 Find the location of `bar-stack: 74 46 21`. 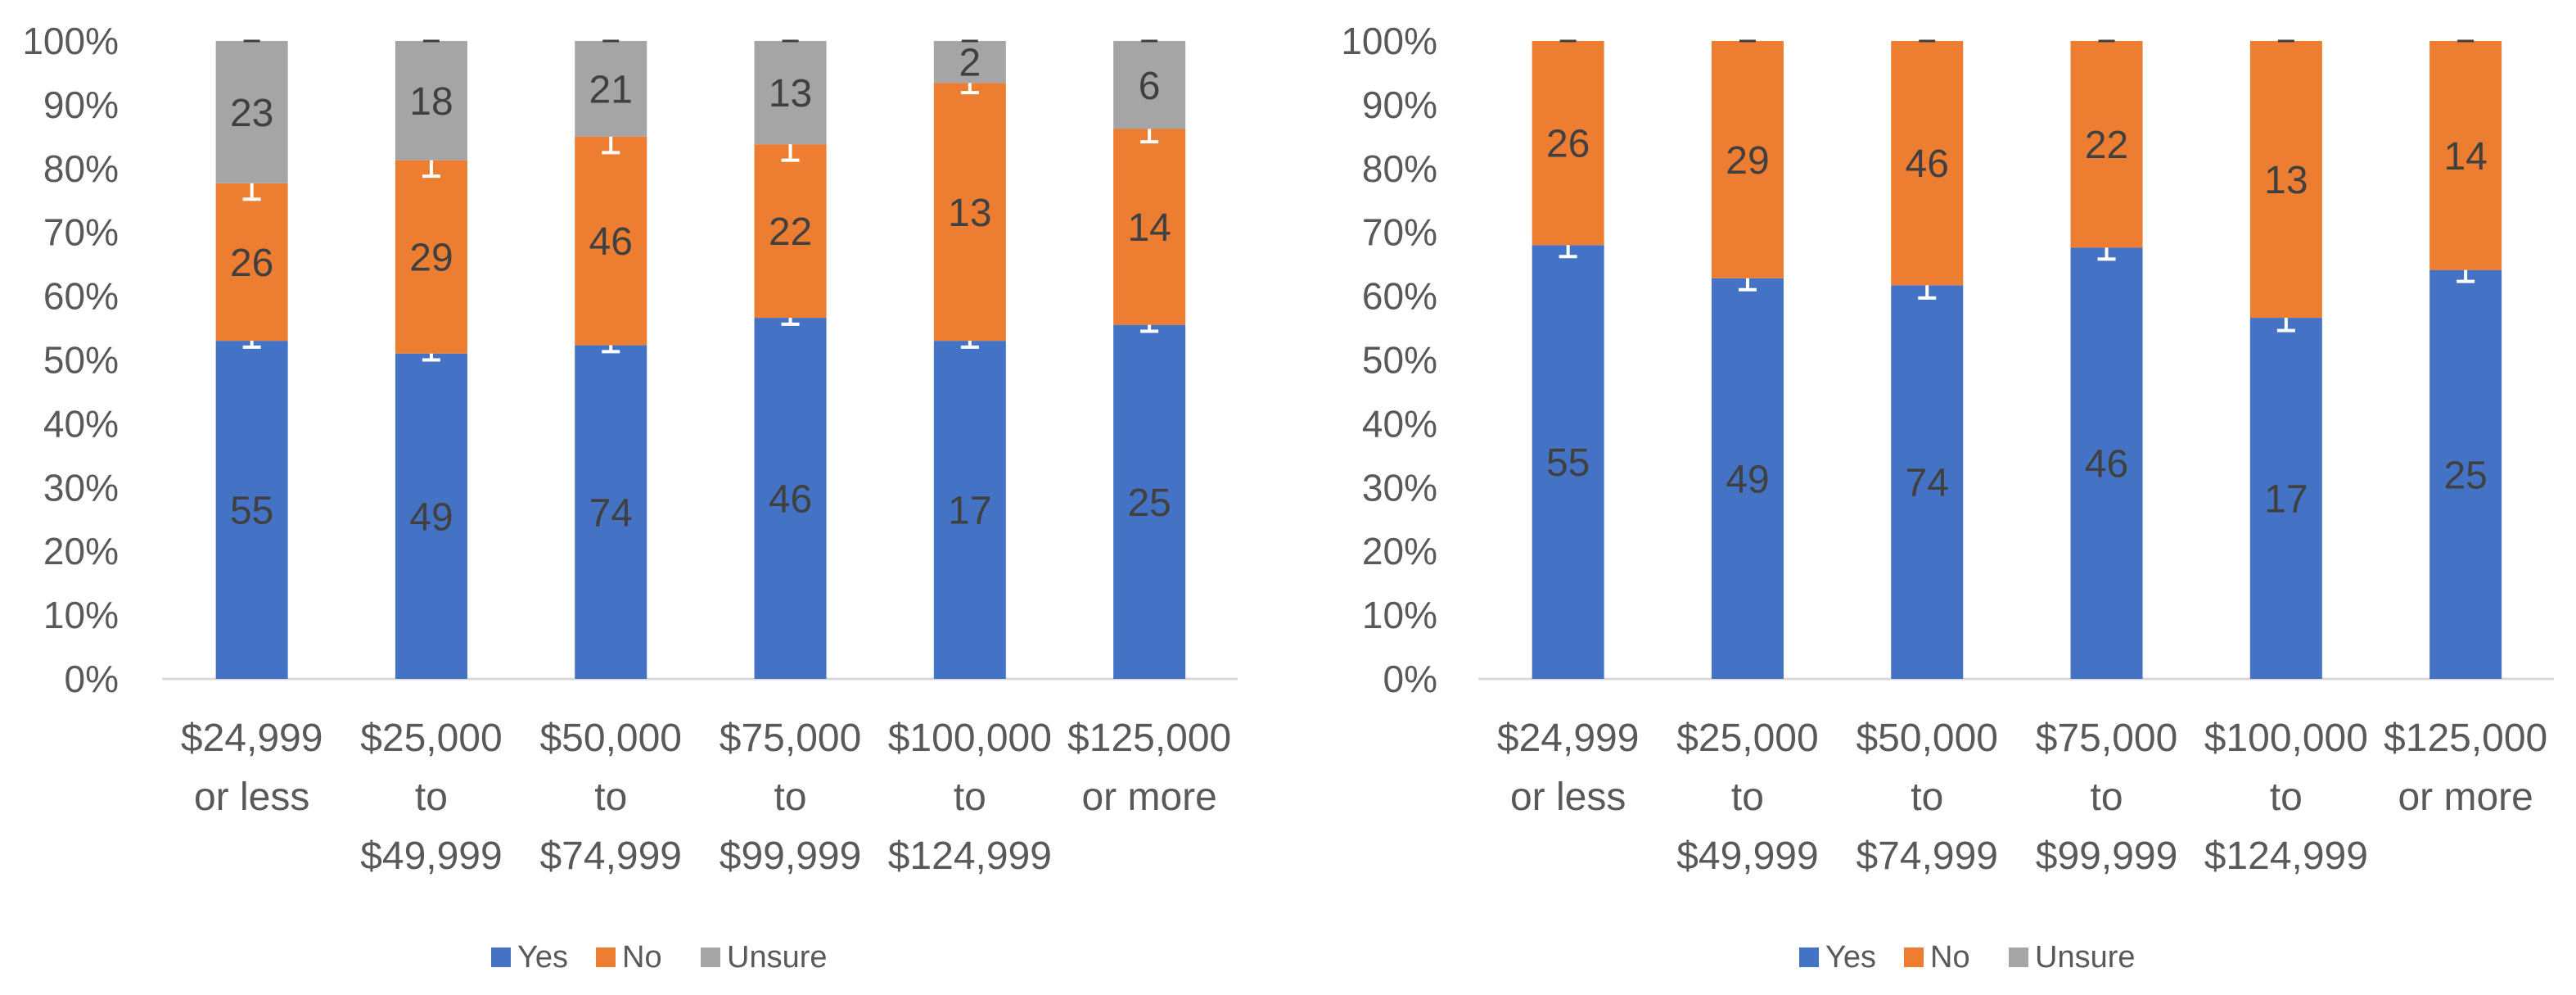

bar-stack: 74 46 21 is located at coordinates (611, 359).